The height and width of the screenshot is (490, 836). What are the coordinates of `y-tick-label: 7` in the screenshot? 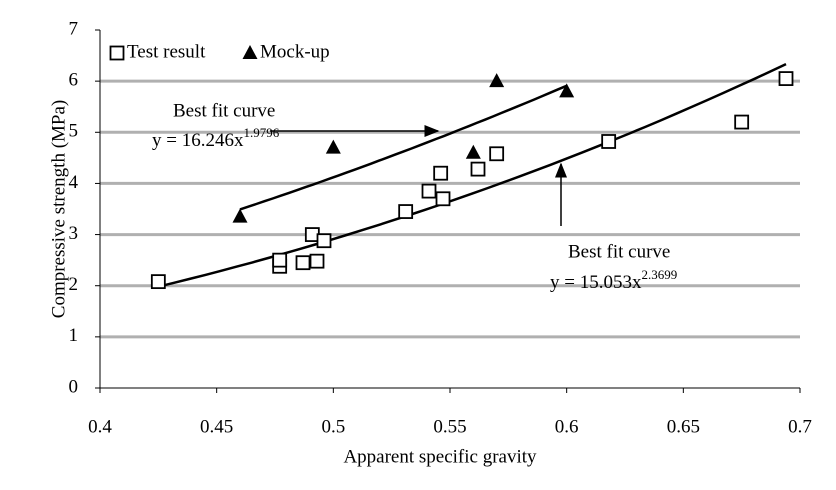 It's located at (74, 28).